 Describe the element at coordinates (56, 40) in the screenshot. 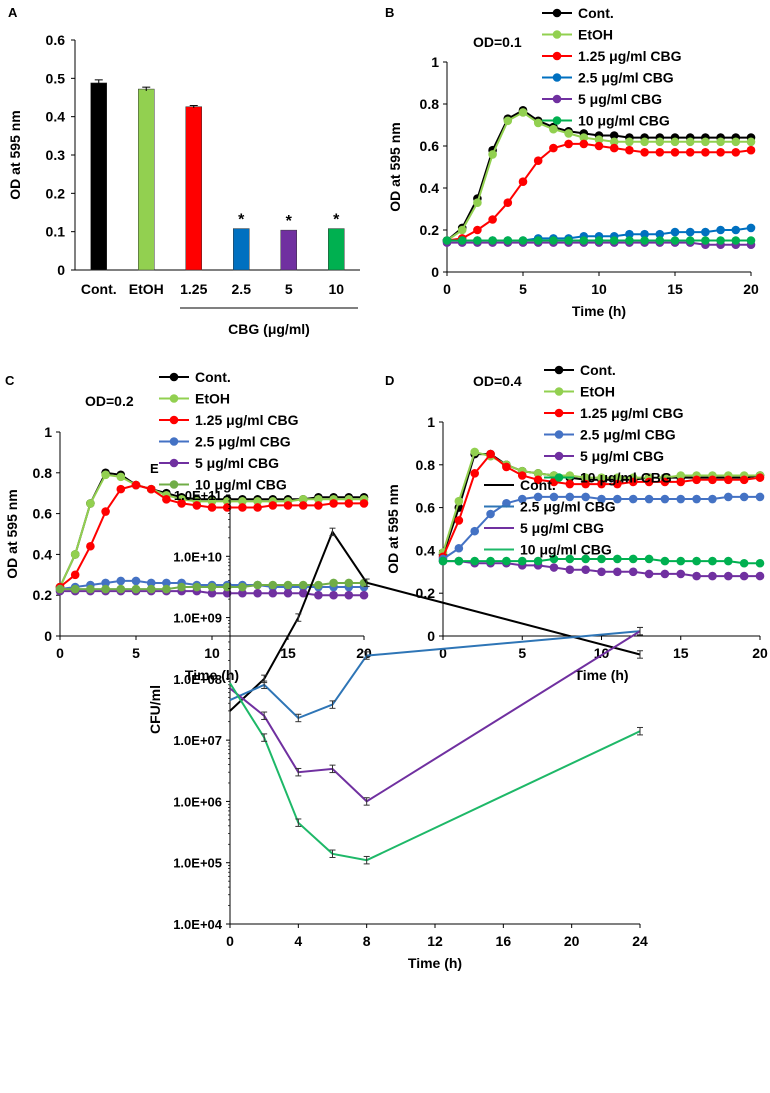

I see `y-tick-label-a: 0.6` at that location.